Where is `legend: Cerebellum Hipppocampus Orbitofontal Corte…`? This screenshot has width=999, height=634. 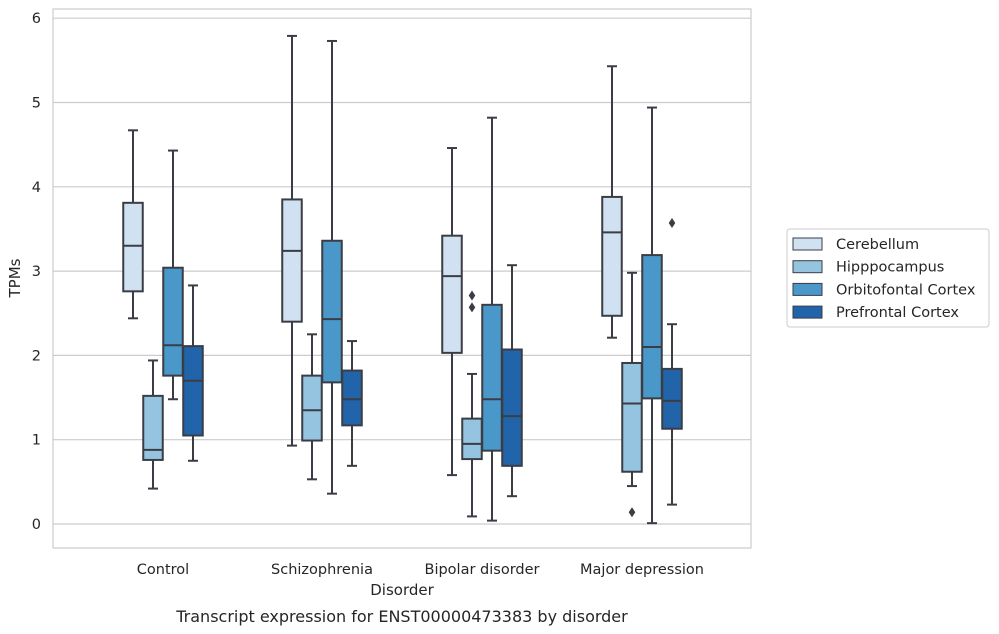 legend: Cerebellum Hipppocampus Orbitofontal Corte… is located at coordinates (888, 278).